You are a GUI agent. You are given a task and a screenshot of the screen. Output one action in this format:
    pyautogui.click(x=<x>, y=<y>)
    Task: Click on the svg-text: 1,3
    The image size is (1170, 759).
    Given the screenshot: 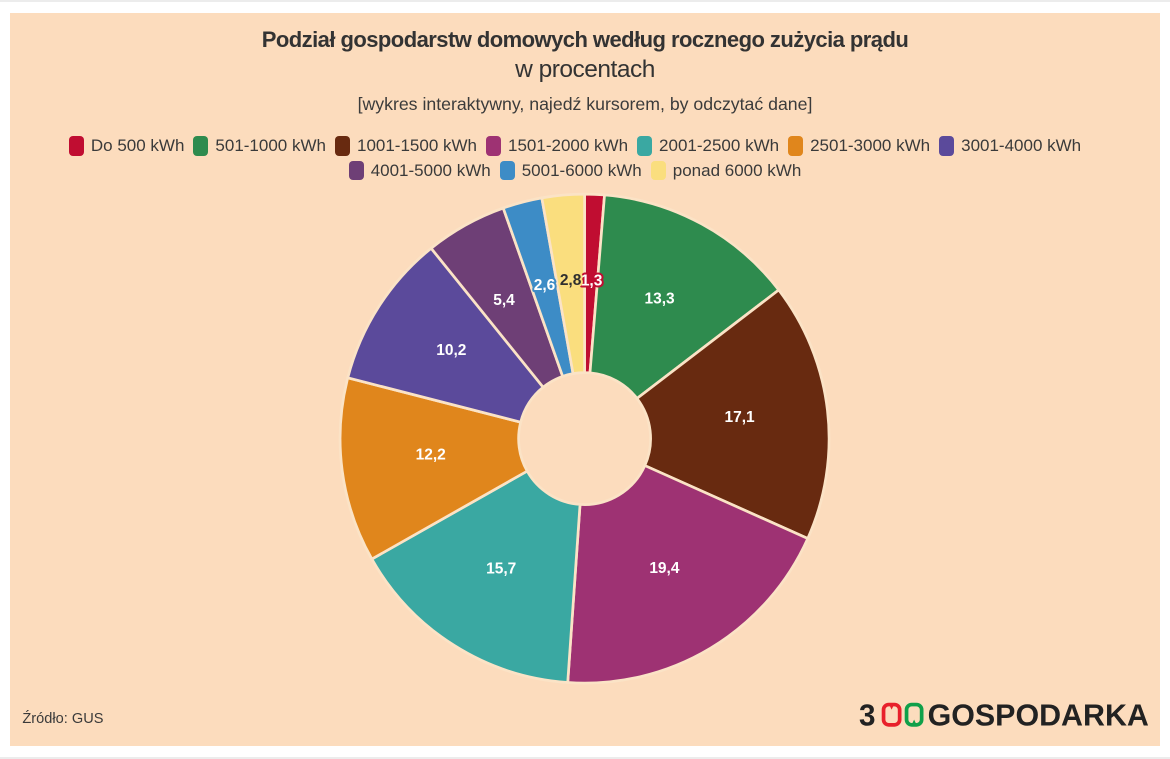 What is the action you would take?
    pyautogui.click(x=592, y=280)
    